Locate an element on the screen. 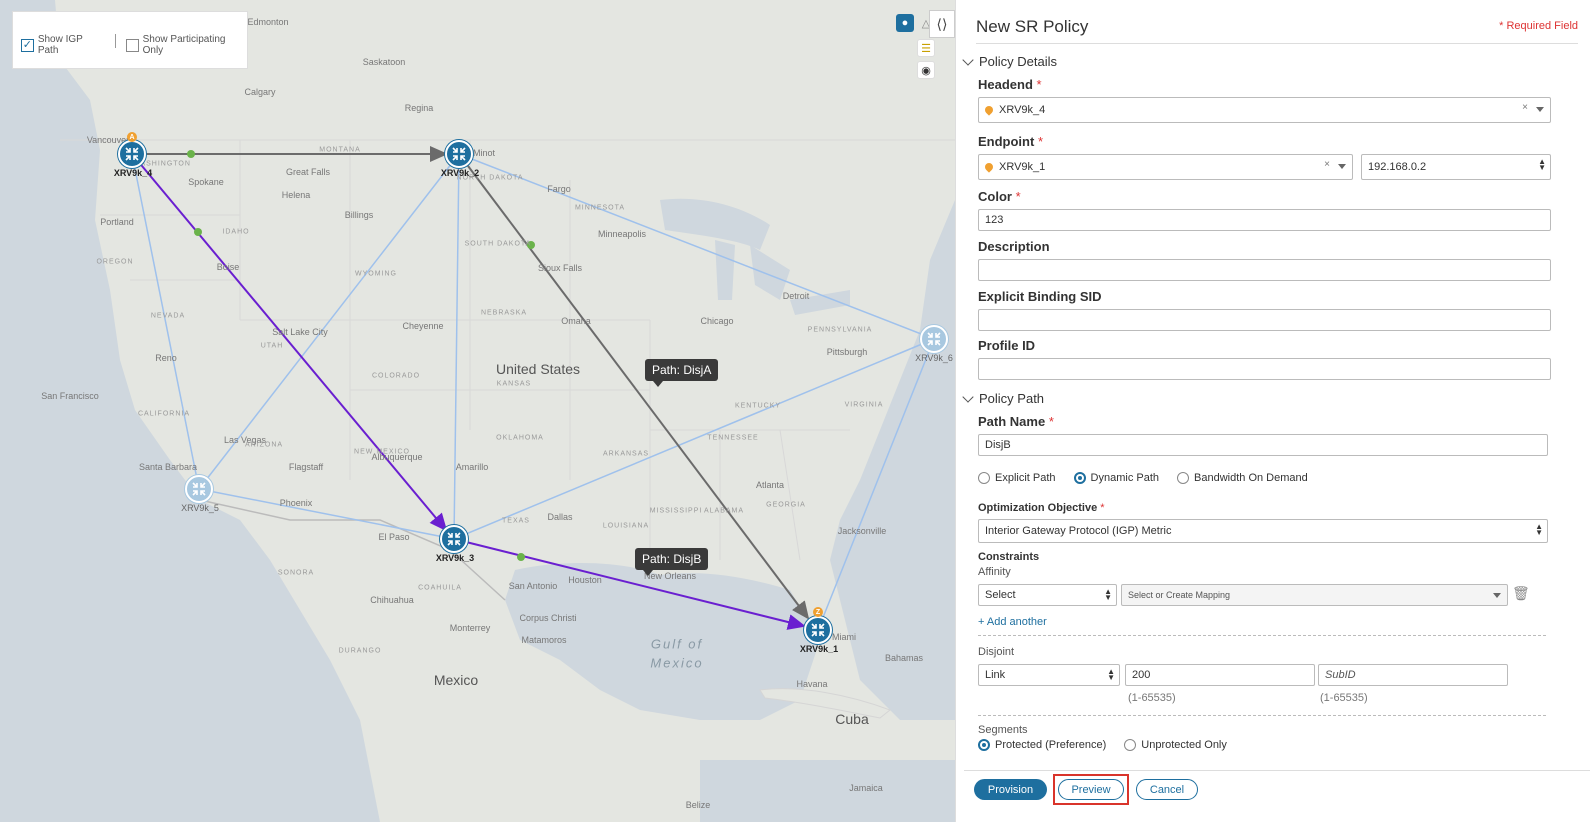 The image size is (1590, 822). add-another-link: + Add another is located at coordinates (1012, 622).